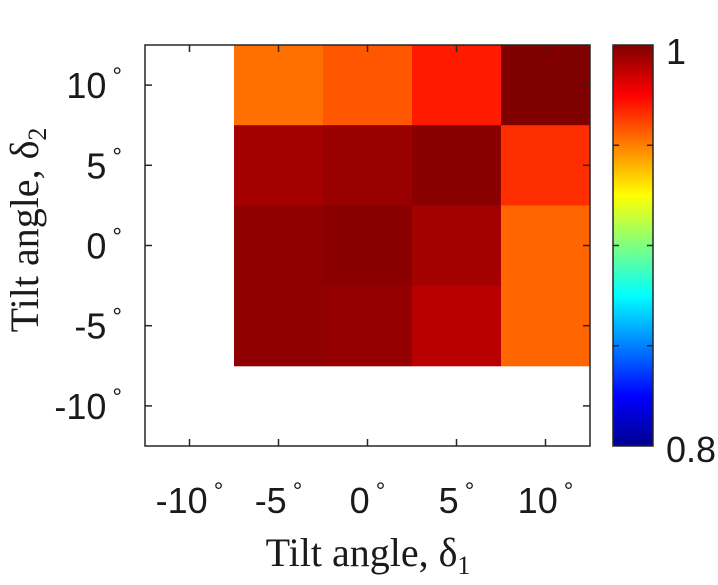  What do you see at coordinates (279, 499) in the screenshot?
I see `x-tick-label: -5 °` at bounding box center [279, 499].